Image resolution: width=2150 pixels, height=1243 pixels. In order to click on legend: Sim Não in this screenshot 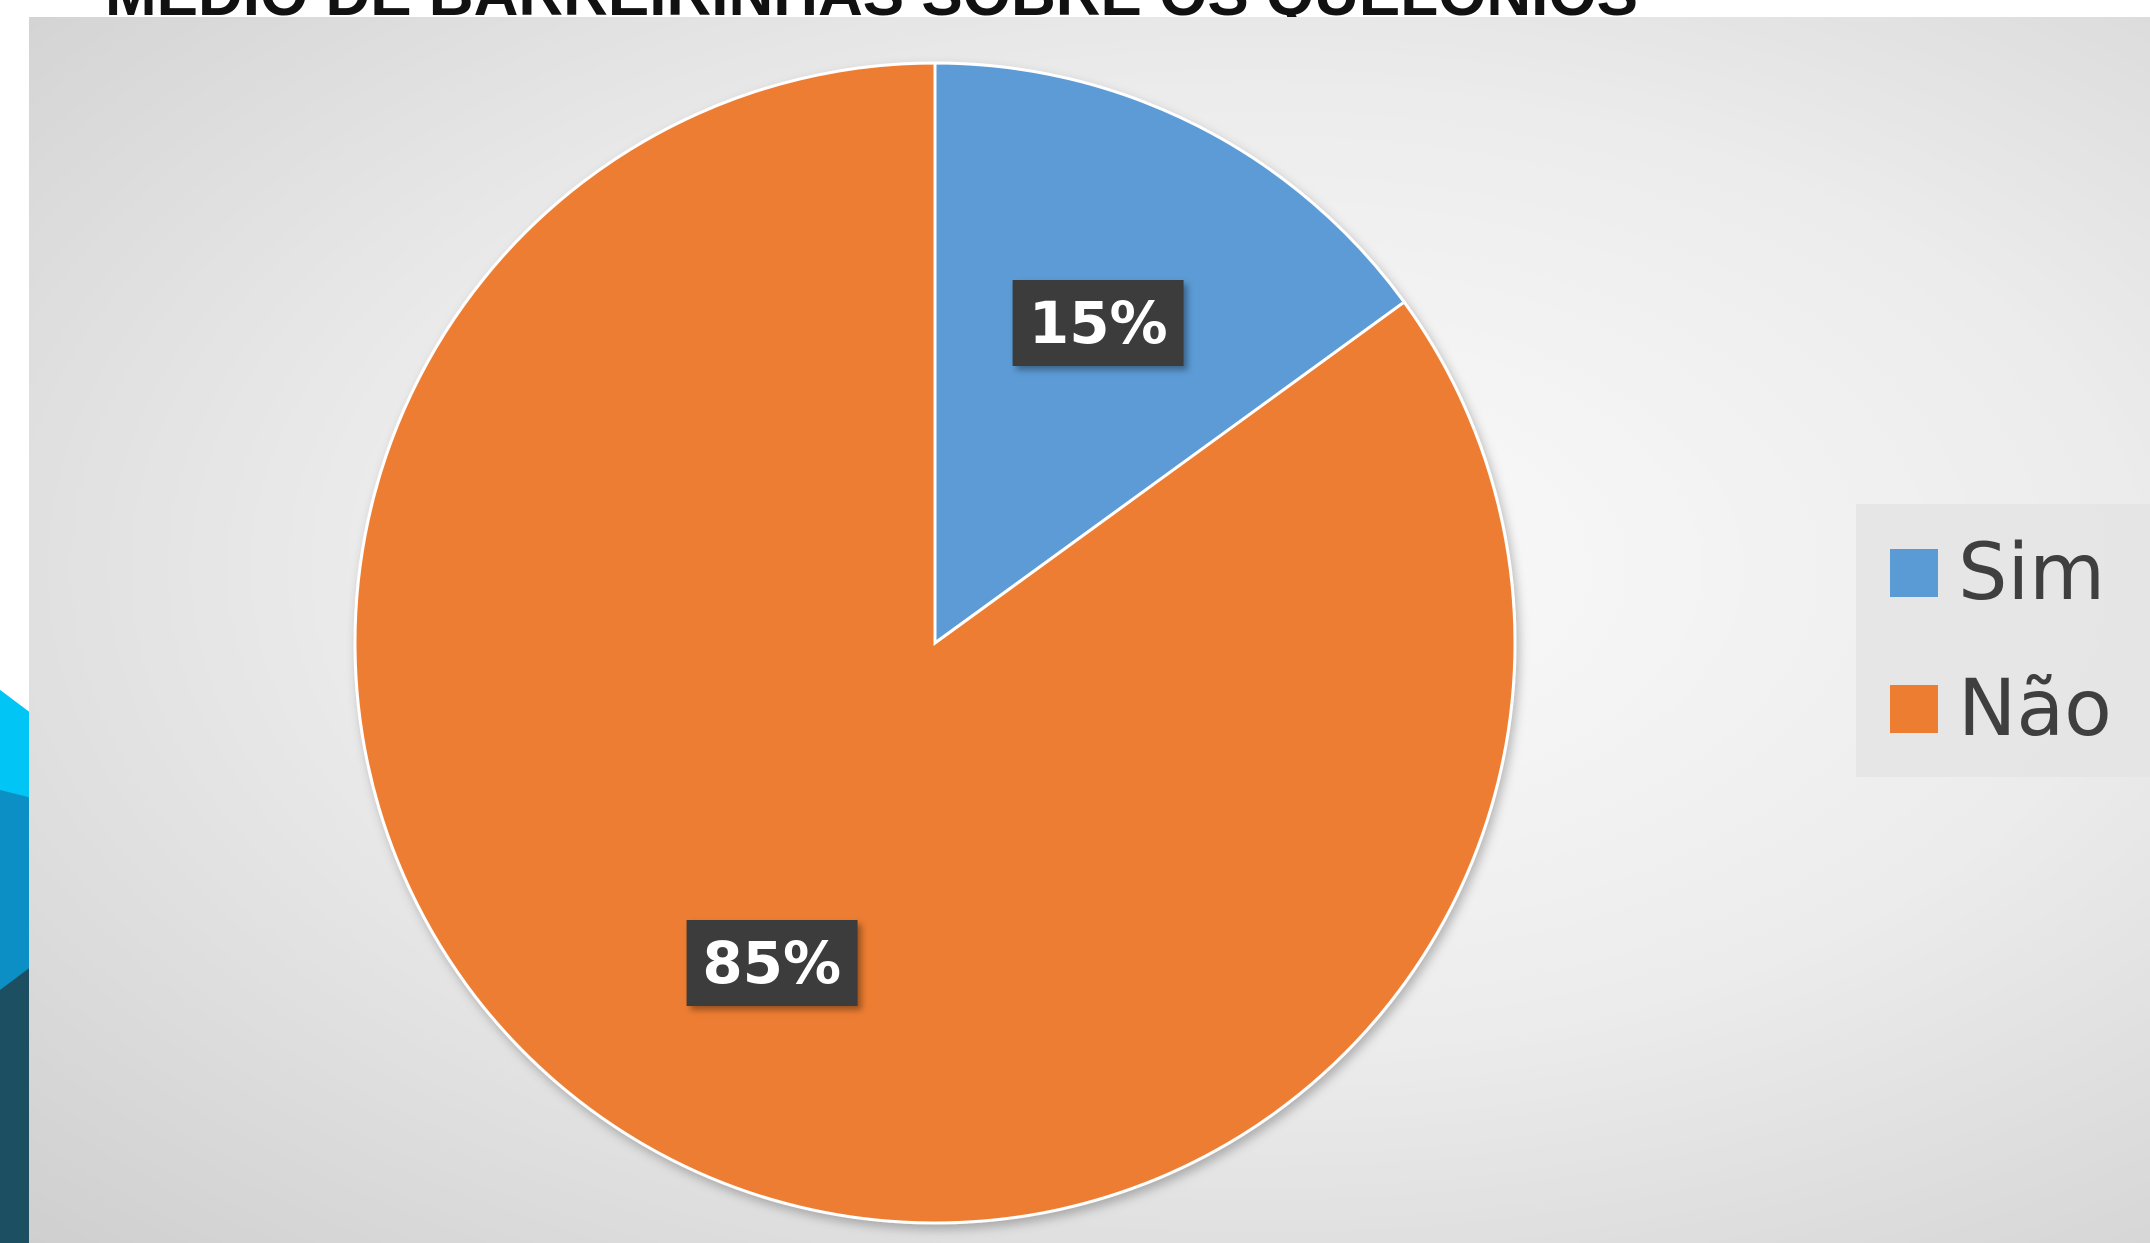, I will do `click(2003, 640)`.